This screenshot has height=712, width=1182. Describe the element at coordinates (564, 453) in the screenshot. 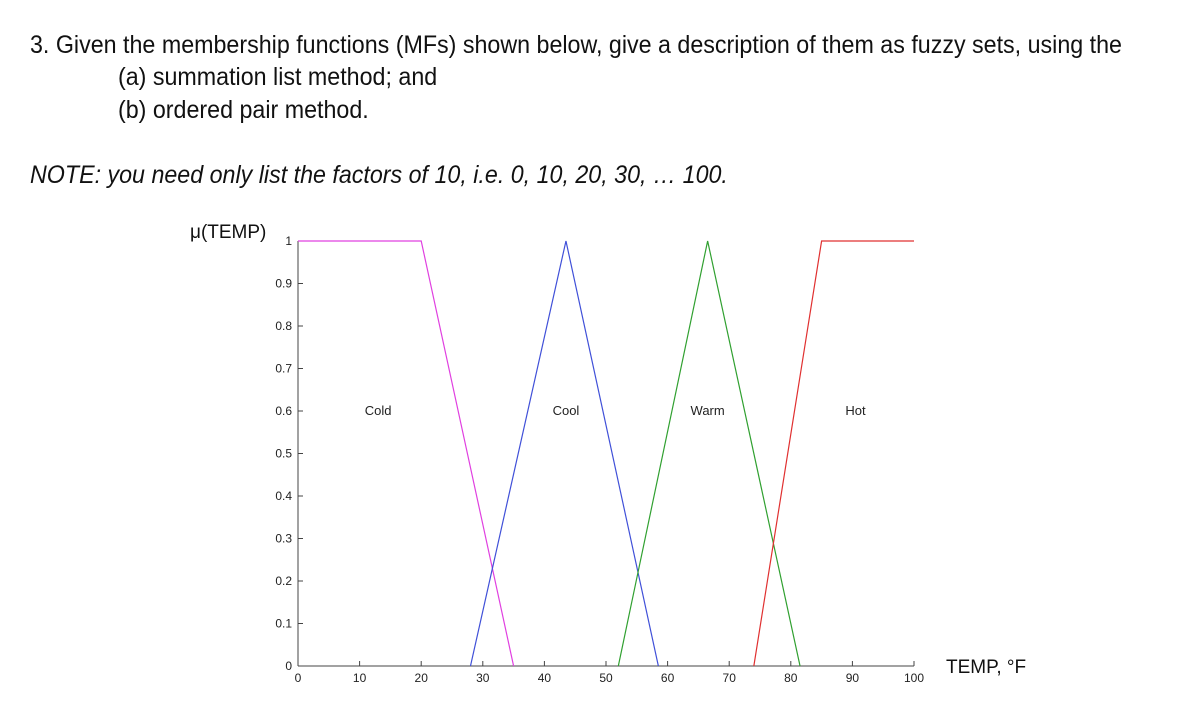

I see `mf-cool-line` at that location.